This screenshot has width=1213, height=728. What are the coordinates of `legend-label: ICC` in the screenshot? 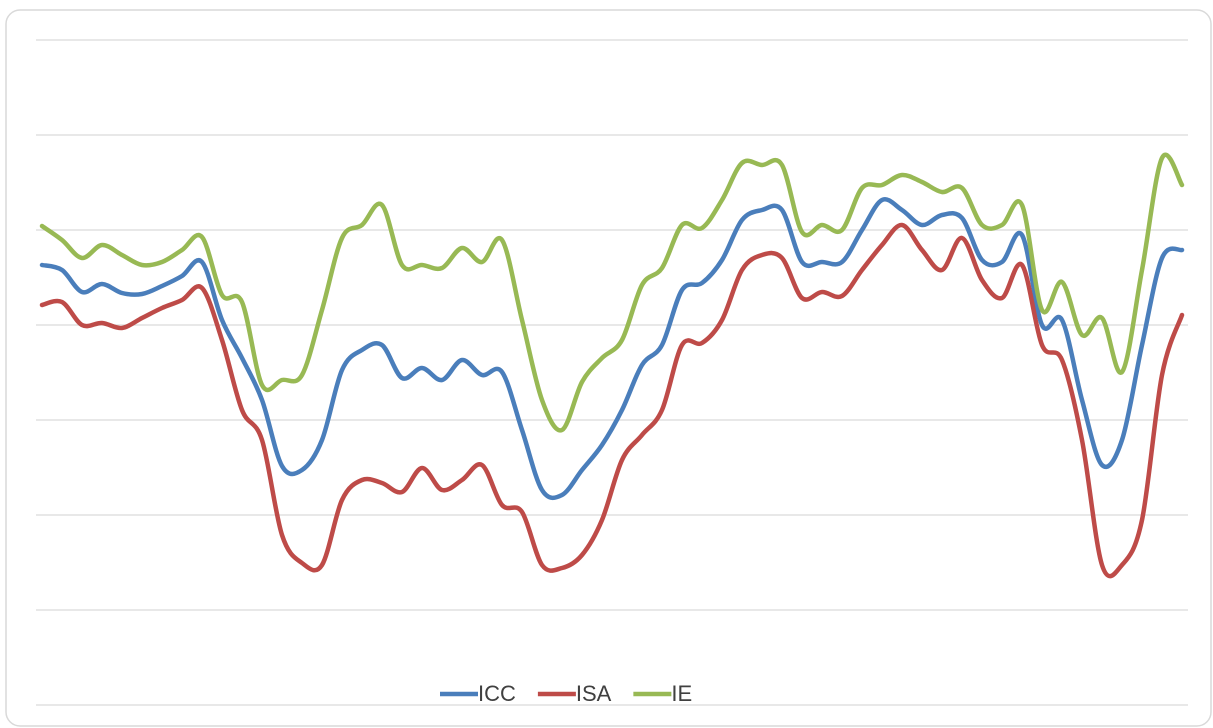 It's located at (497, 693).